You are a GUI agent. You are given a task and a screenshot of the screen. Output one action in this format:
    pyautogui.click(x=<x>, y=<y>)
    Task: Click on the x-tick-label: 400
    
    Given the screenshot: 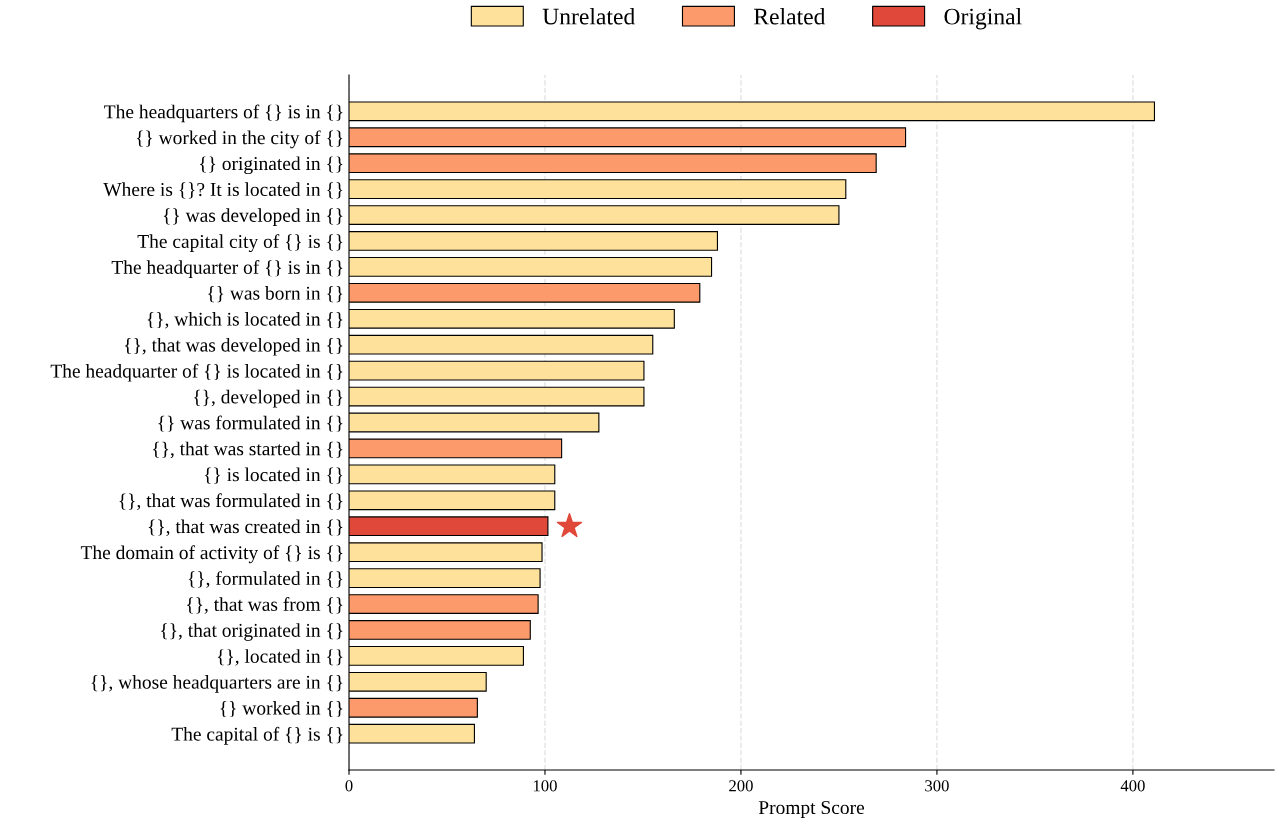 What is the action you would take?
    pyautogui.click(x=1132, y=786)
    